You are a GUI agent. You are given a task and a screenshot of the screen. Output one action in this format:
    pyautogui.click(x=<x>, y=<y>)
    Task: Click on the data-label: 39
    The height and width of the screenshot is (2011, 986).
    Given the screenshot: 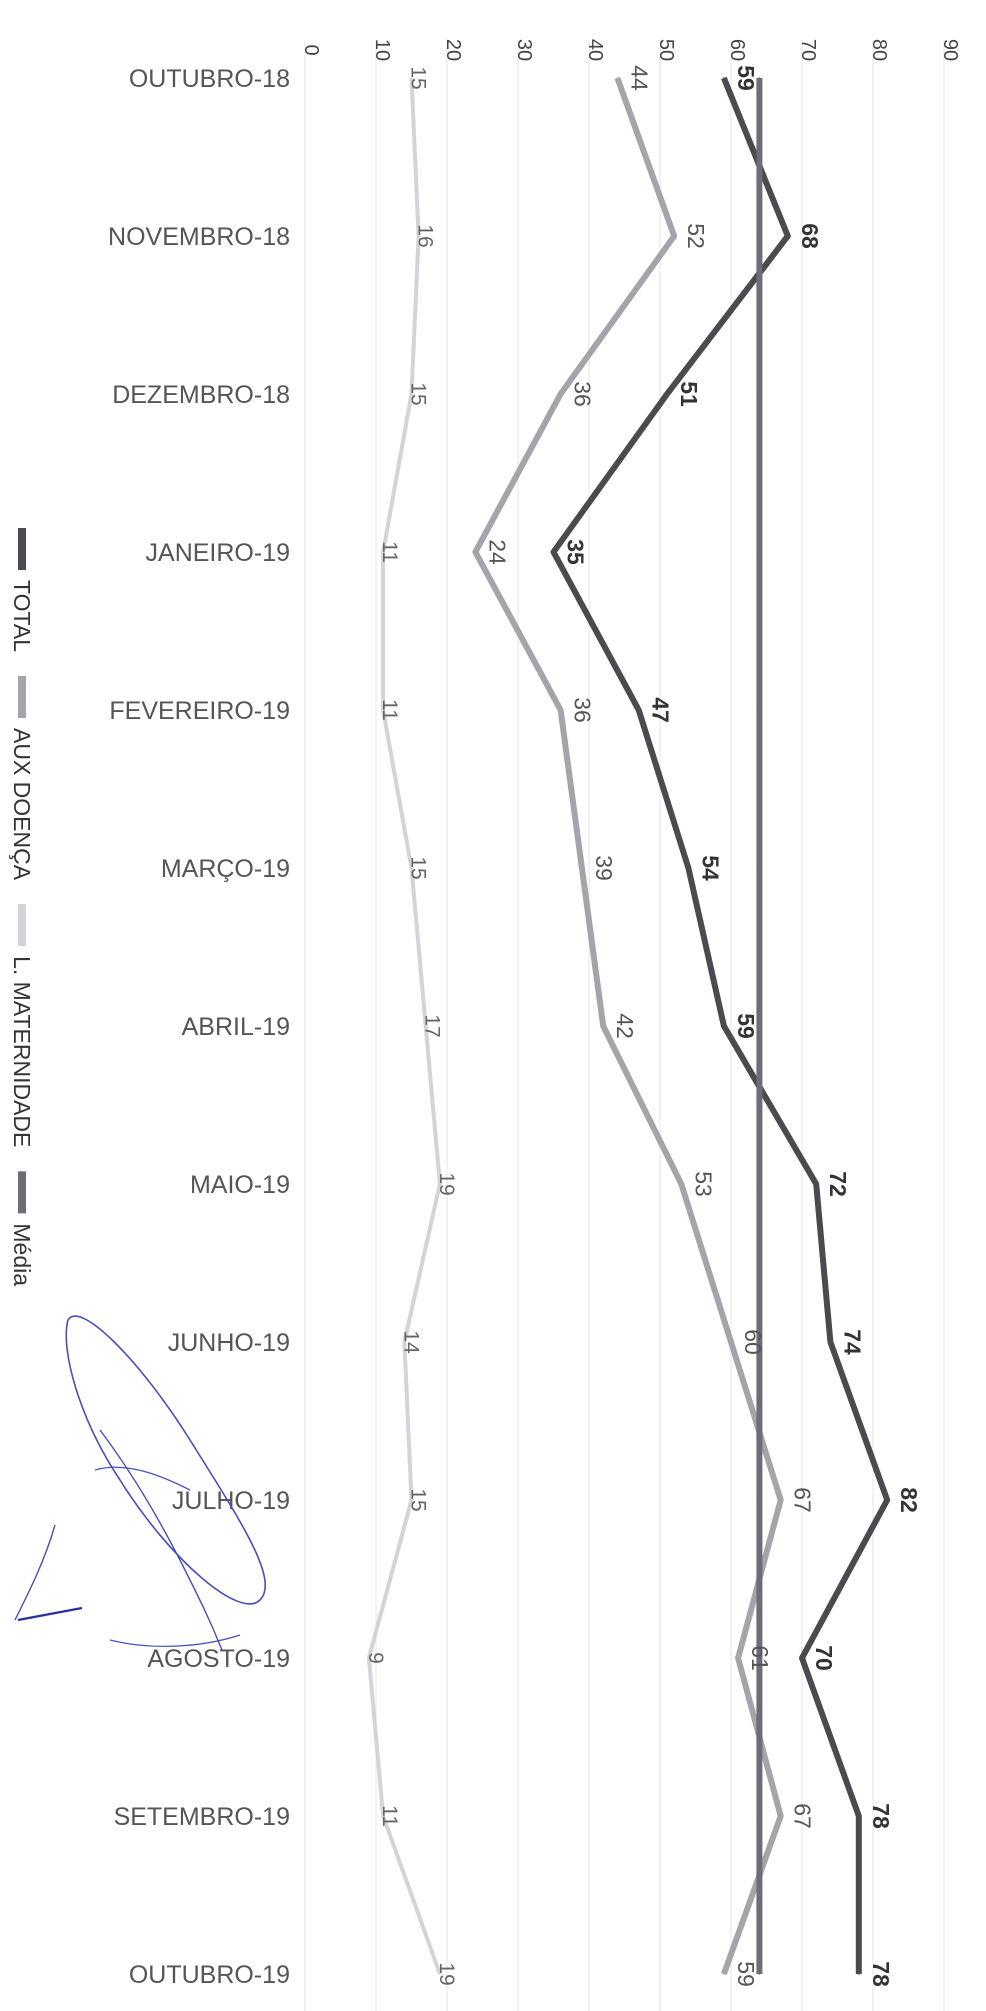 What is the action you would take?
    pyautogui.click(x=604, y=868)
    